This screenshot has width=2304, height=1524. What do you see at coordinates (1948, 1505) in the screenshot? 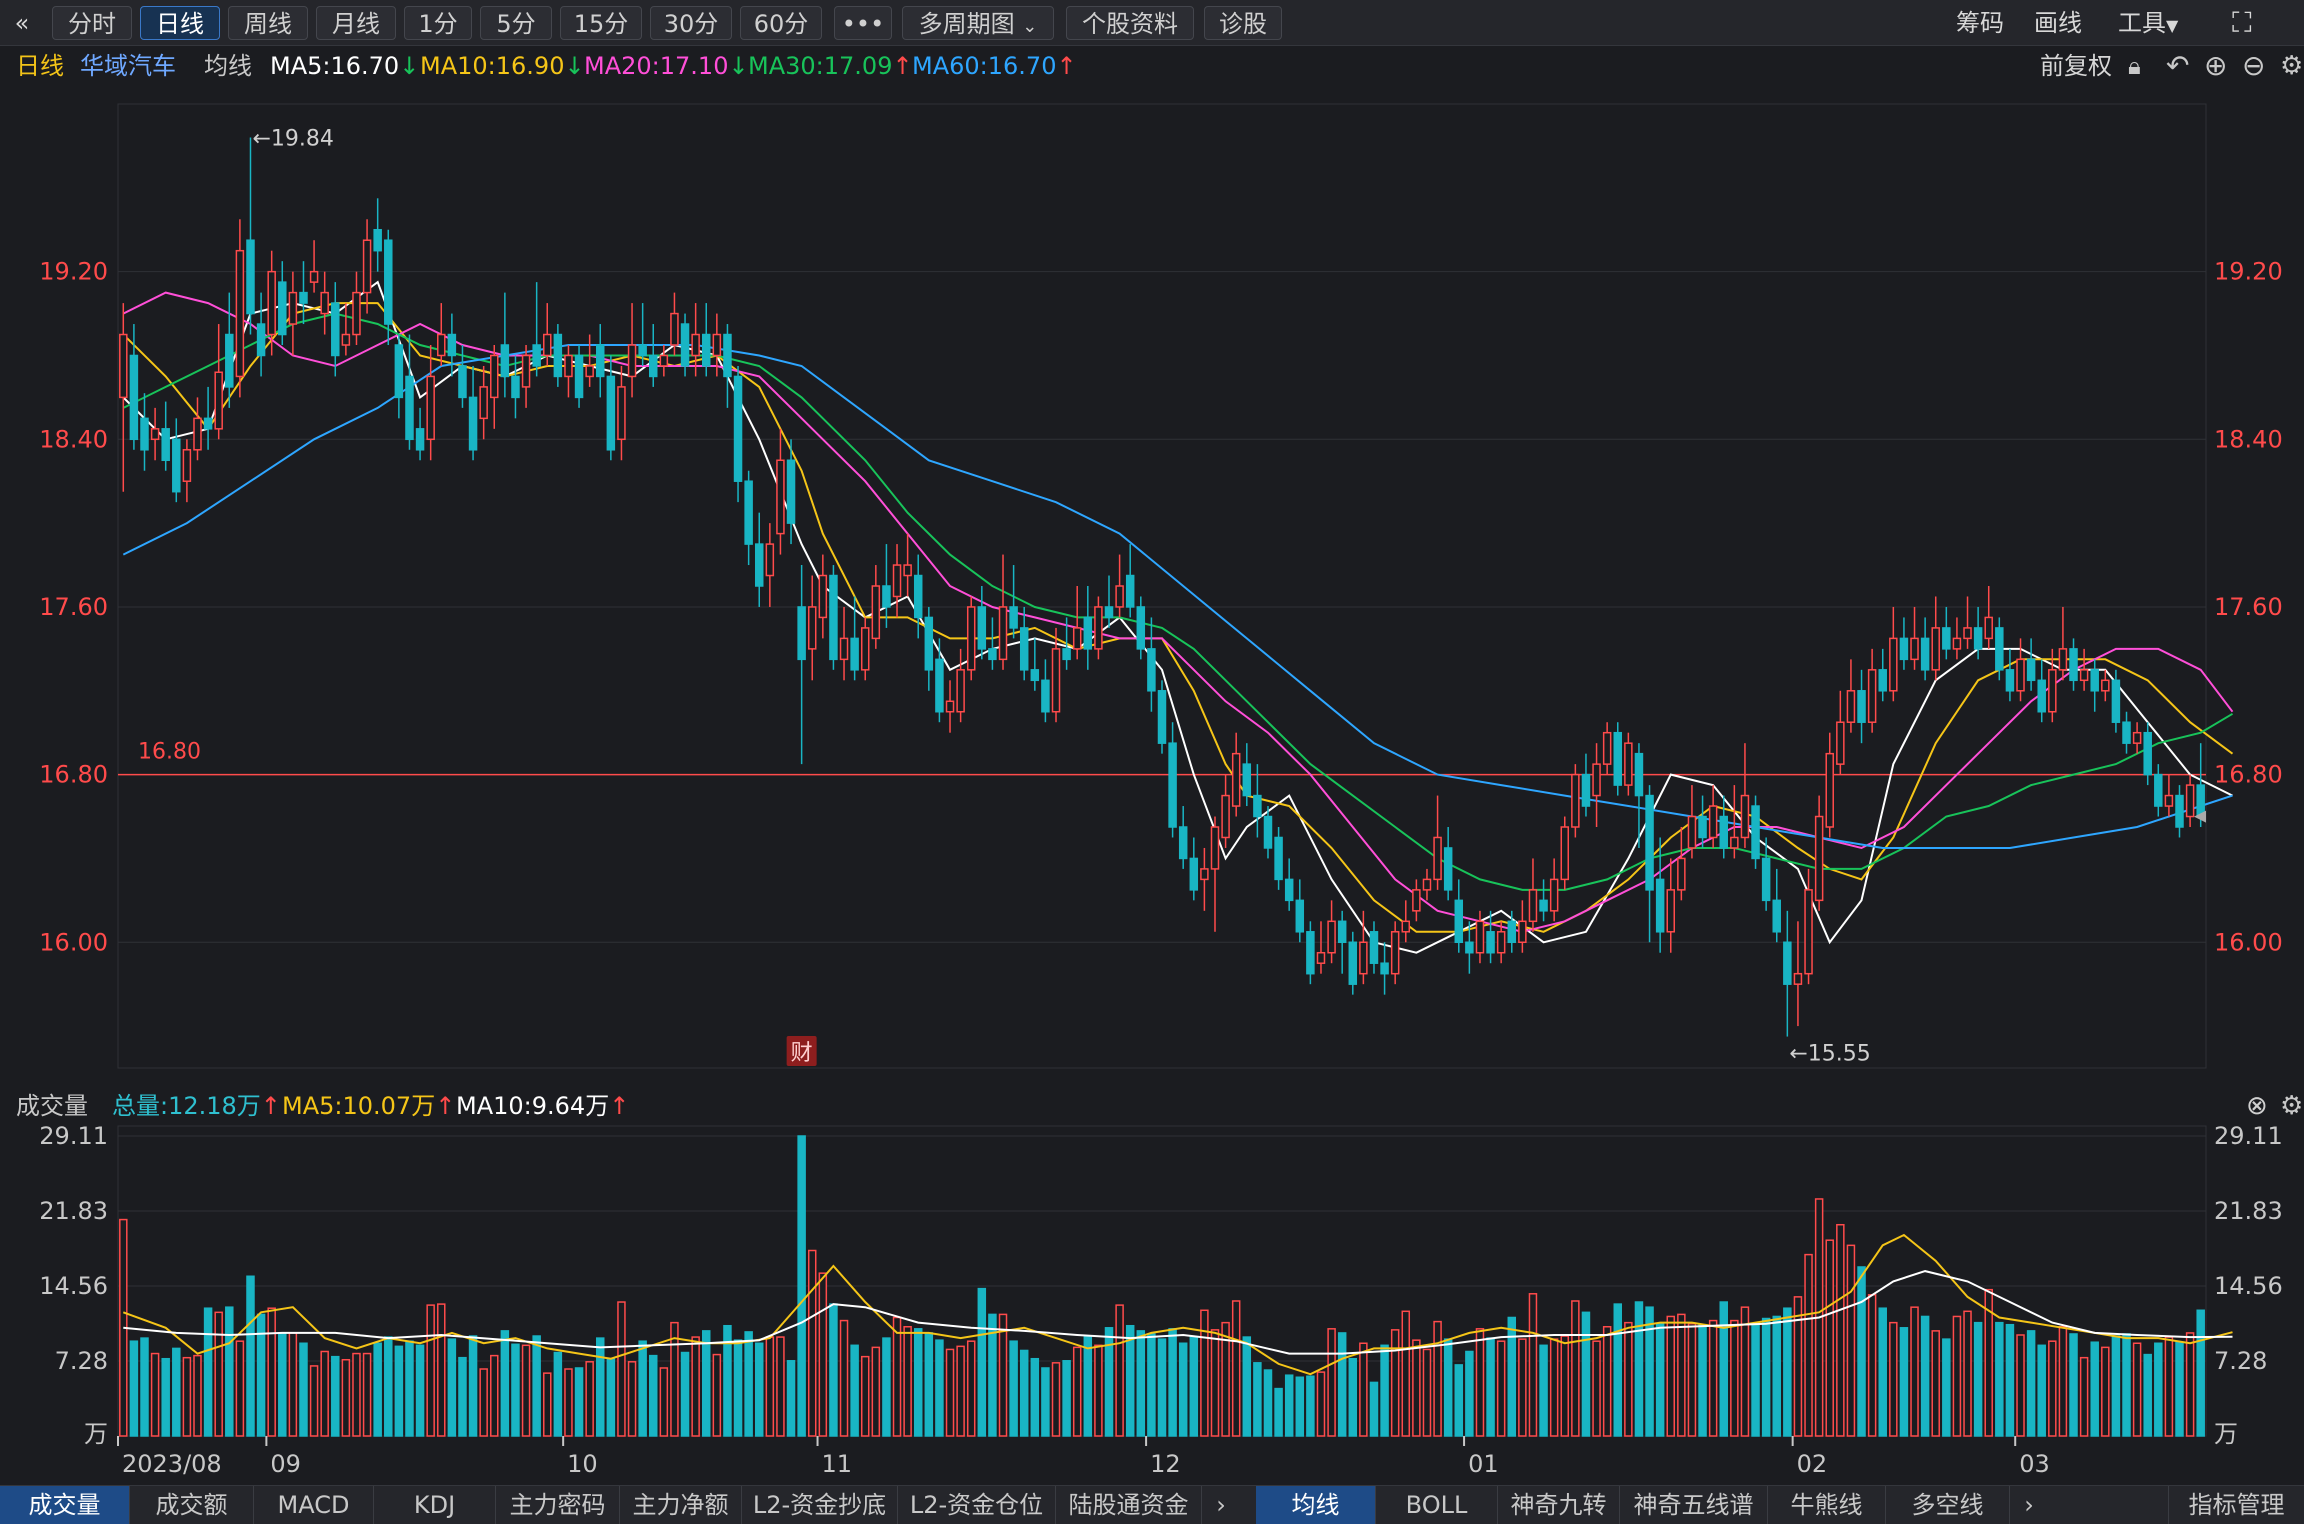
I see `tab-long-short: 多空线` at bounding box center [1948, 1505].